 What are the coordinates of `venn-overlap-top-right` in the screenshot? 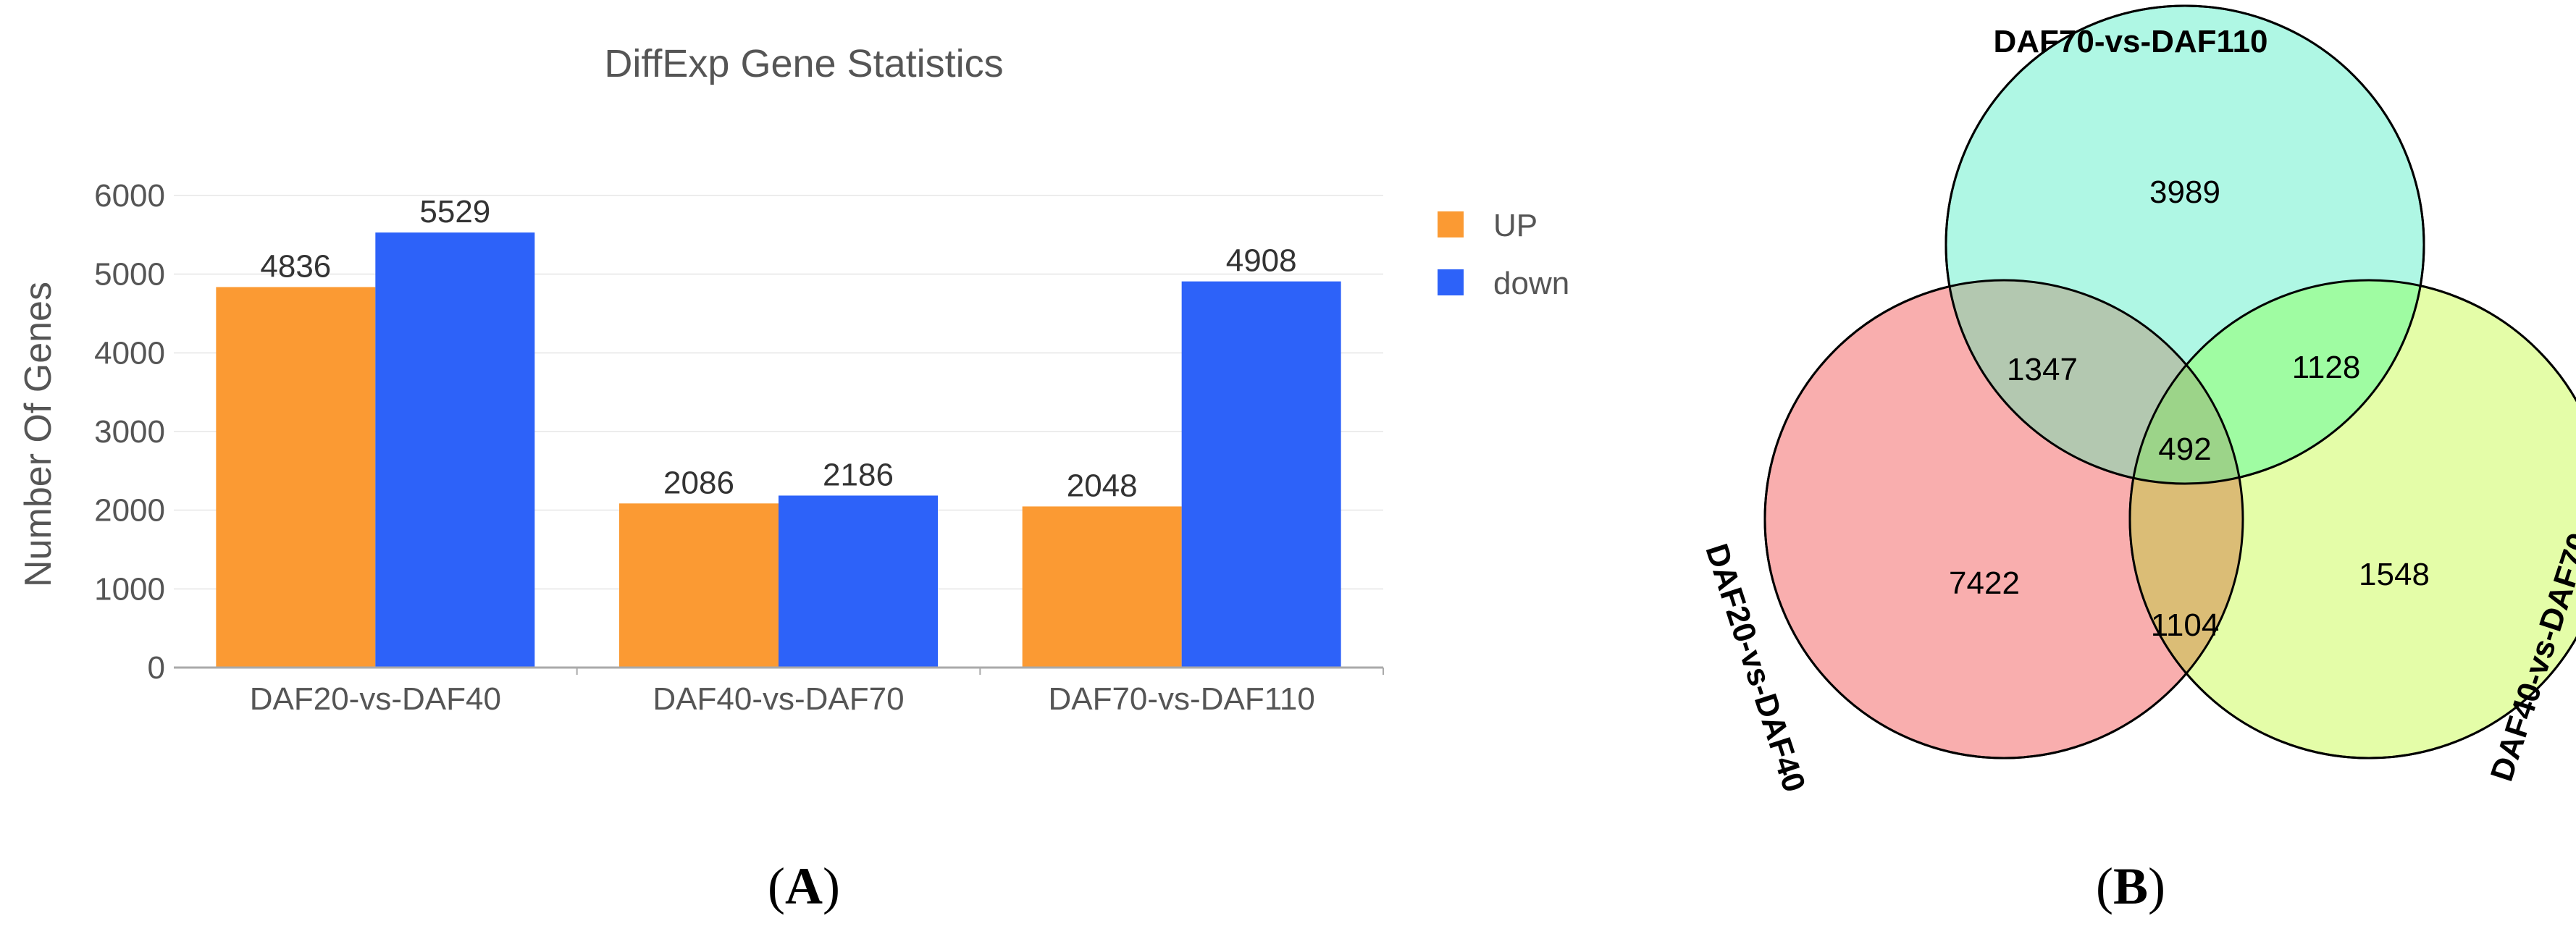 It's located at (2277, 382).